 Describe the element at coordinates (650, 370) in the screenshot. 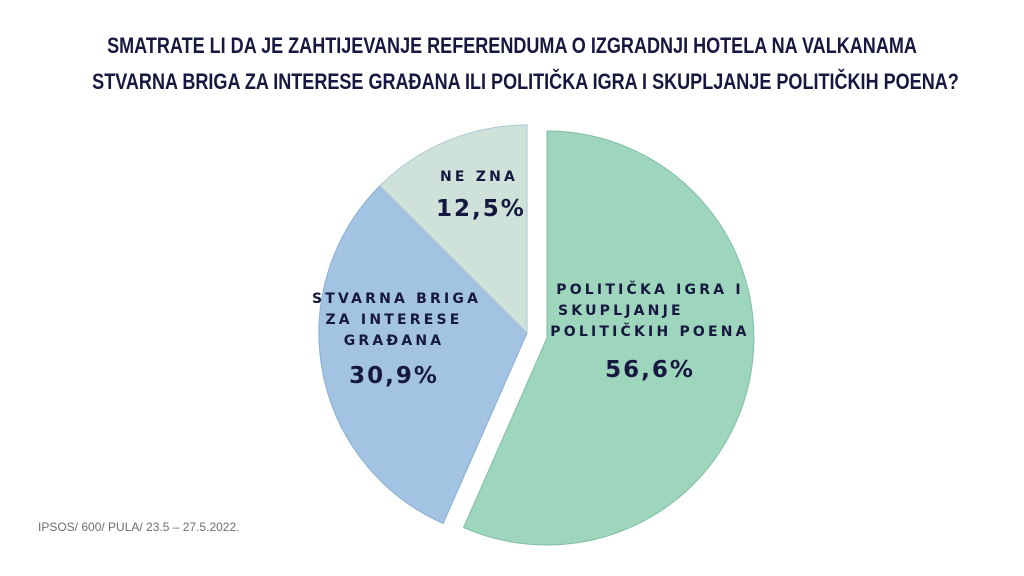

I see `slice-value: 56,6%` at that location.